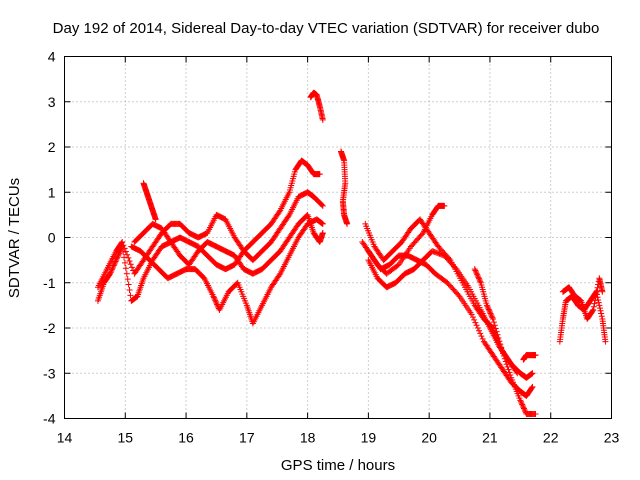 The height and width of the screenshot is (480, 640). I want to click on x-axis-label: GPS time / hours, so click(338, 465).